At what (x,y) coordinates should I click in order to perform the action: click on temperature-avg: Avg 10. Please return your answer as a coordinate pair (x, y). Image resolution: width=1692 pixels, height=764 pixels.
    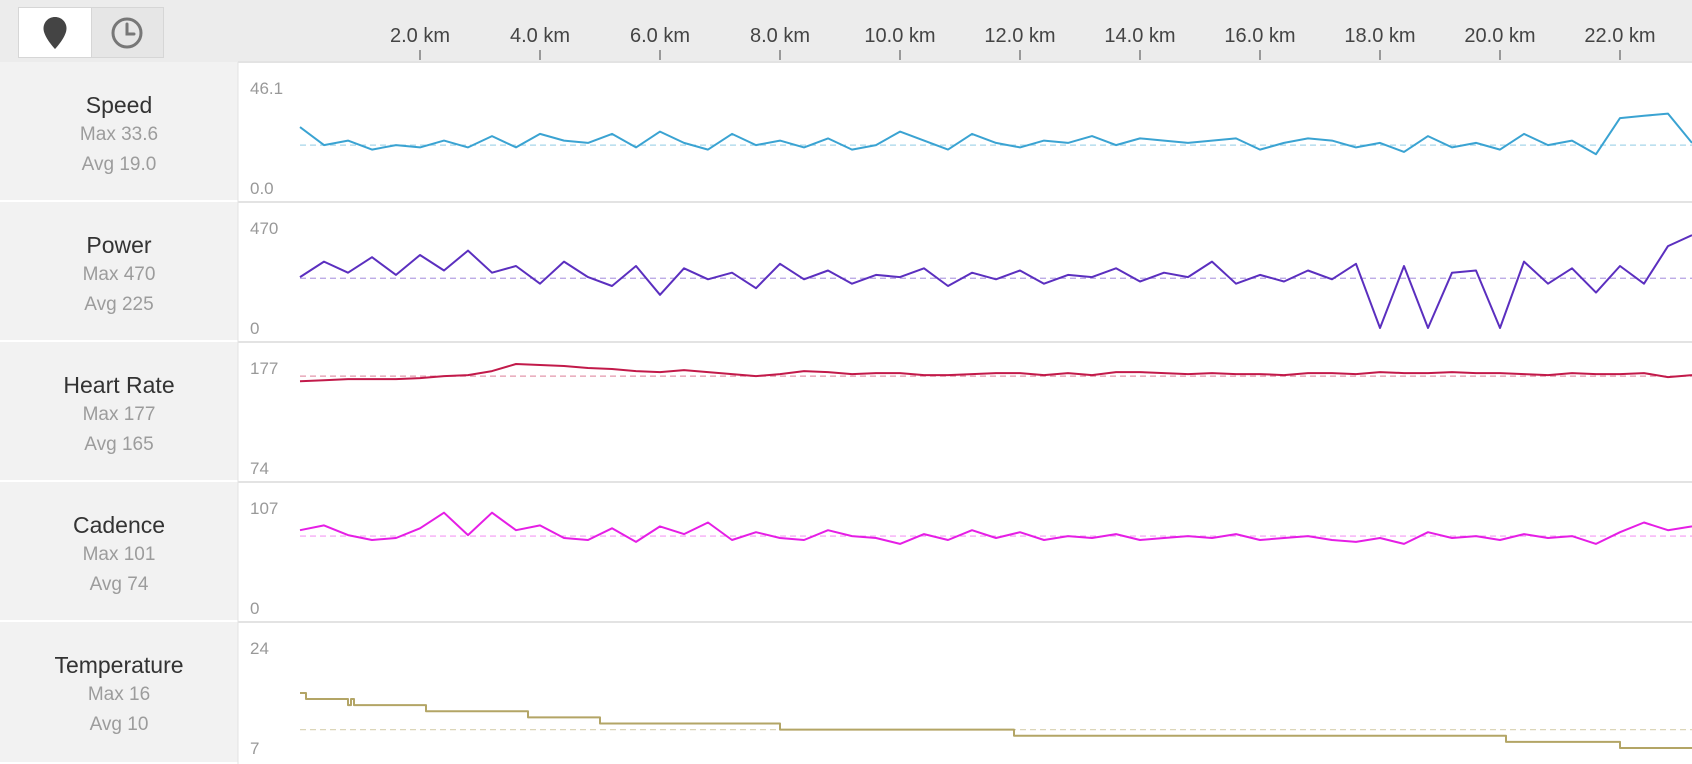
    Looking at the image, I should click on (119, 724).